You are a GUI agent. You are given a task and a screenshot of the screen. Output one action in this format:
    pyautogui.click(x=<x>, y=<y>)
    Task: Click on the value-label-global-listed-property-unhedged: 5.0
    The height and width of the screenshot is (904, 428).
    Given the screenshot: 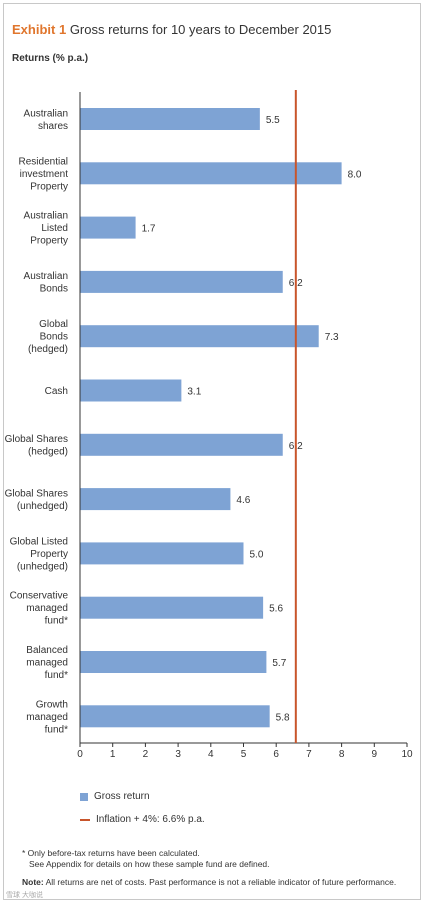 What is the action you would take?
    pyautogui.click(x=257, y=554)
    